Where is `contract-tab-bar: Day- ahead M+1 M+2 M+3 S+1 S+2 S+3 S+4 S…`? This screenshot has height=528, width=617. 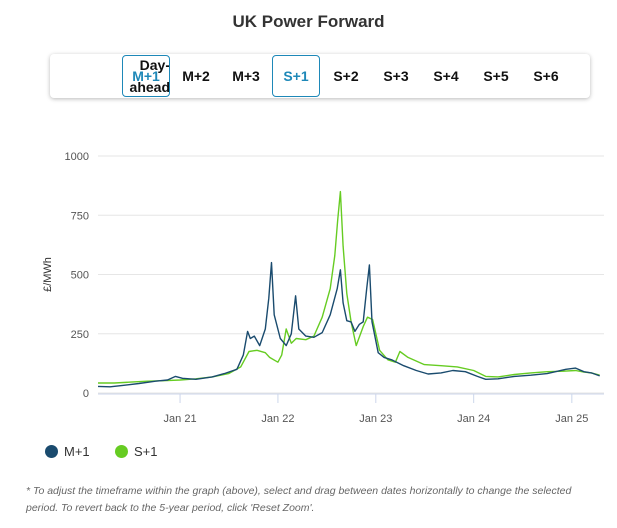 contract-tab-bar: Day- ahead M+1 M+2 M+3 S+1 S+2 S+3 S+4 S… is located at coordinates (320, 76).